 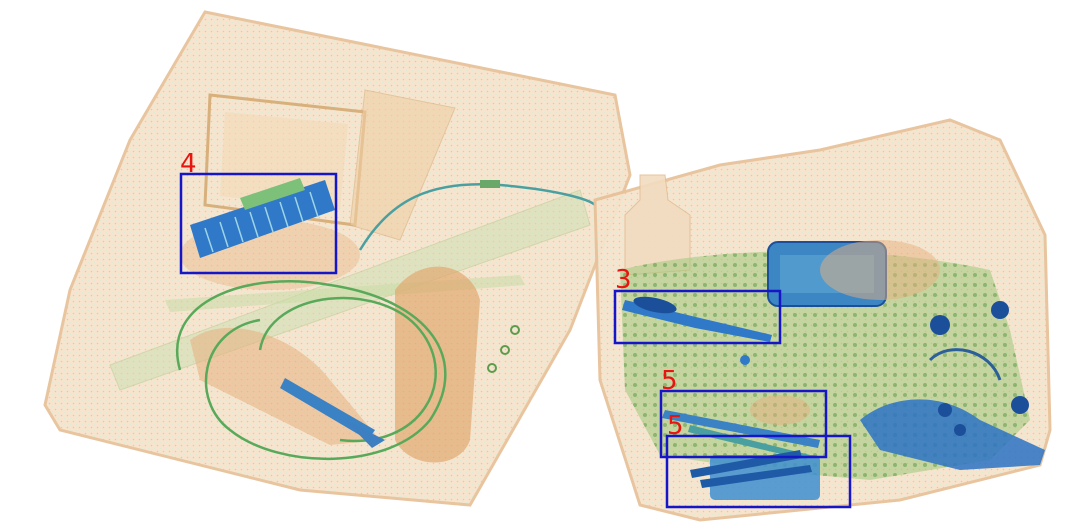 What do you see at coordinates (743, 412) in the screenshot?
I see `detection-box-5-upper: 5` at bounding box center [743, 412].